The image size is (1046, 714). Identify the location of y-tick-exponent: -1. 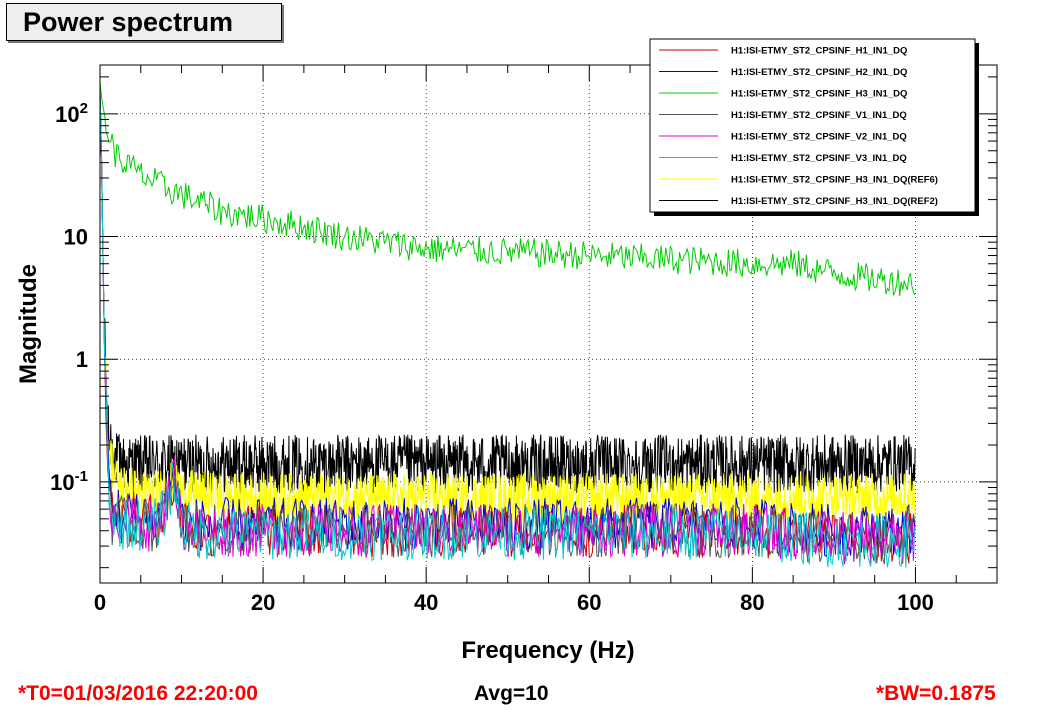
(81, 476).